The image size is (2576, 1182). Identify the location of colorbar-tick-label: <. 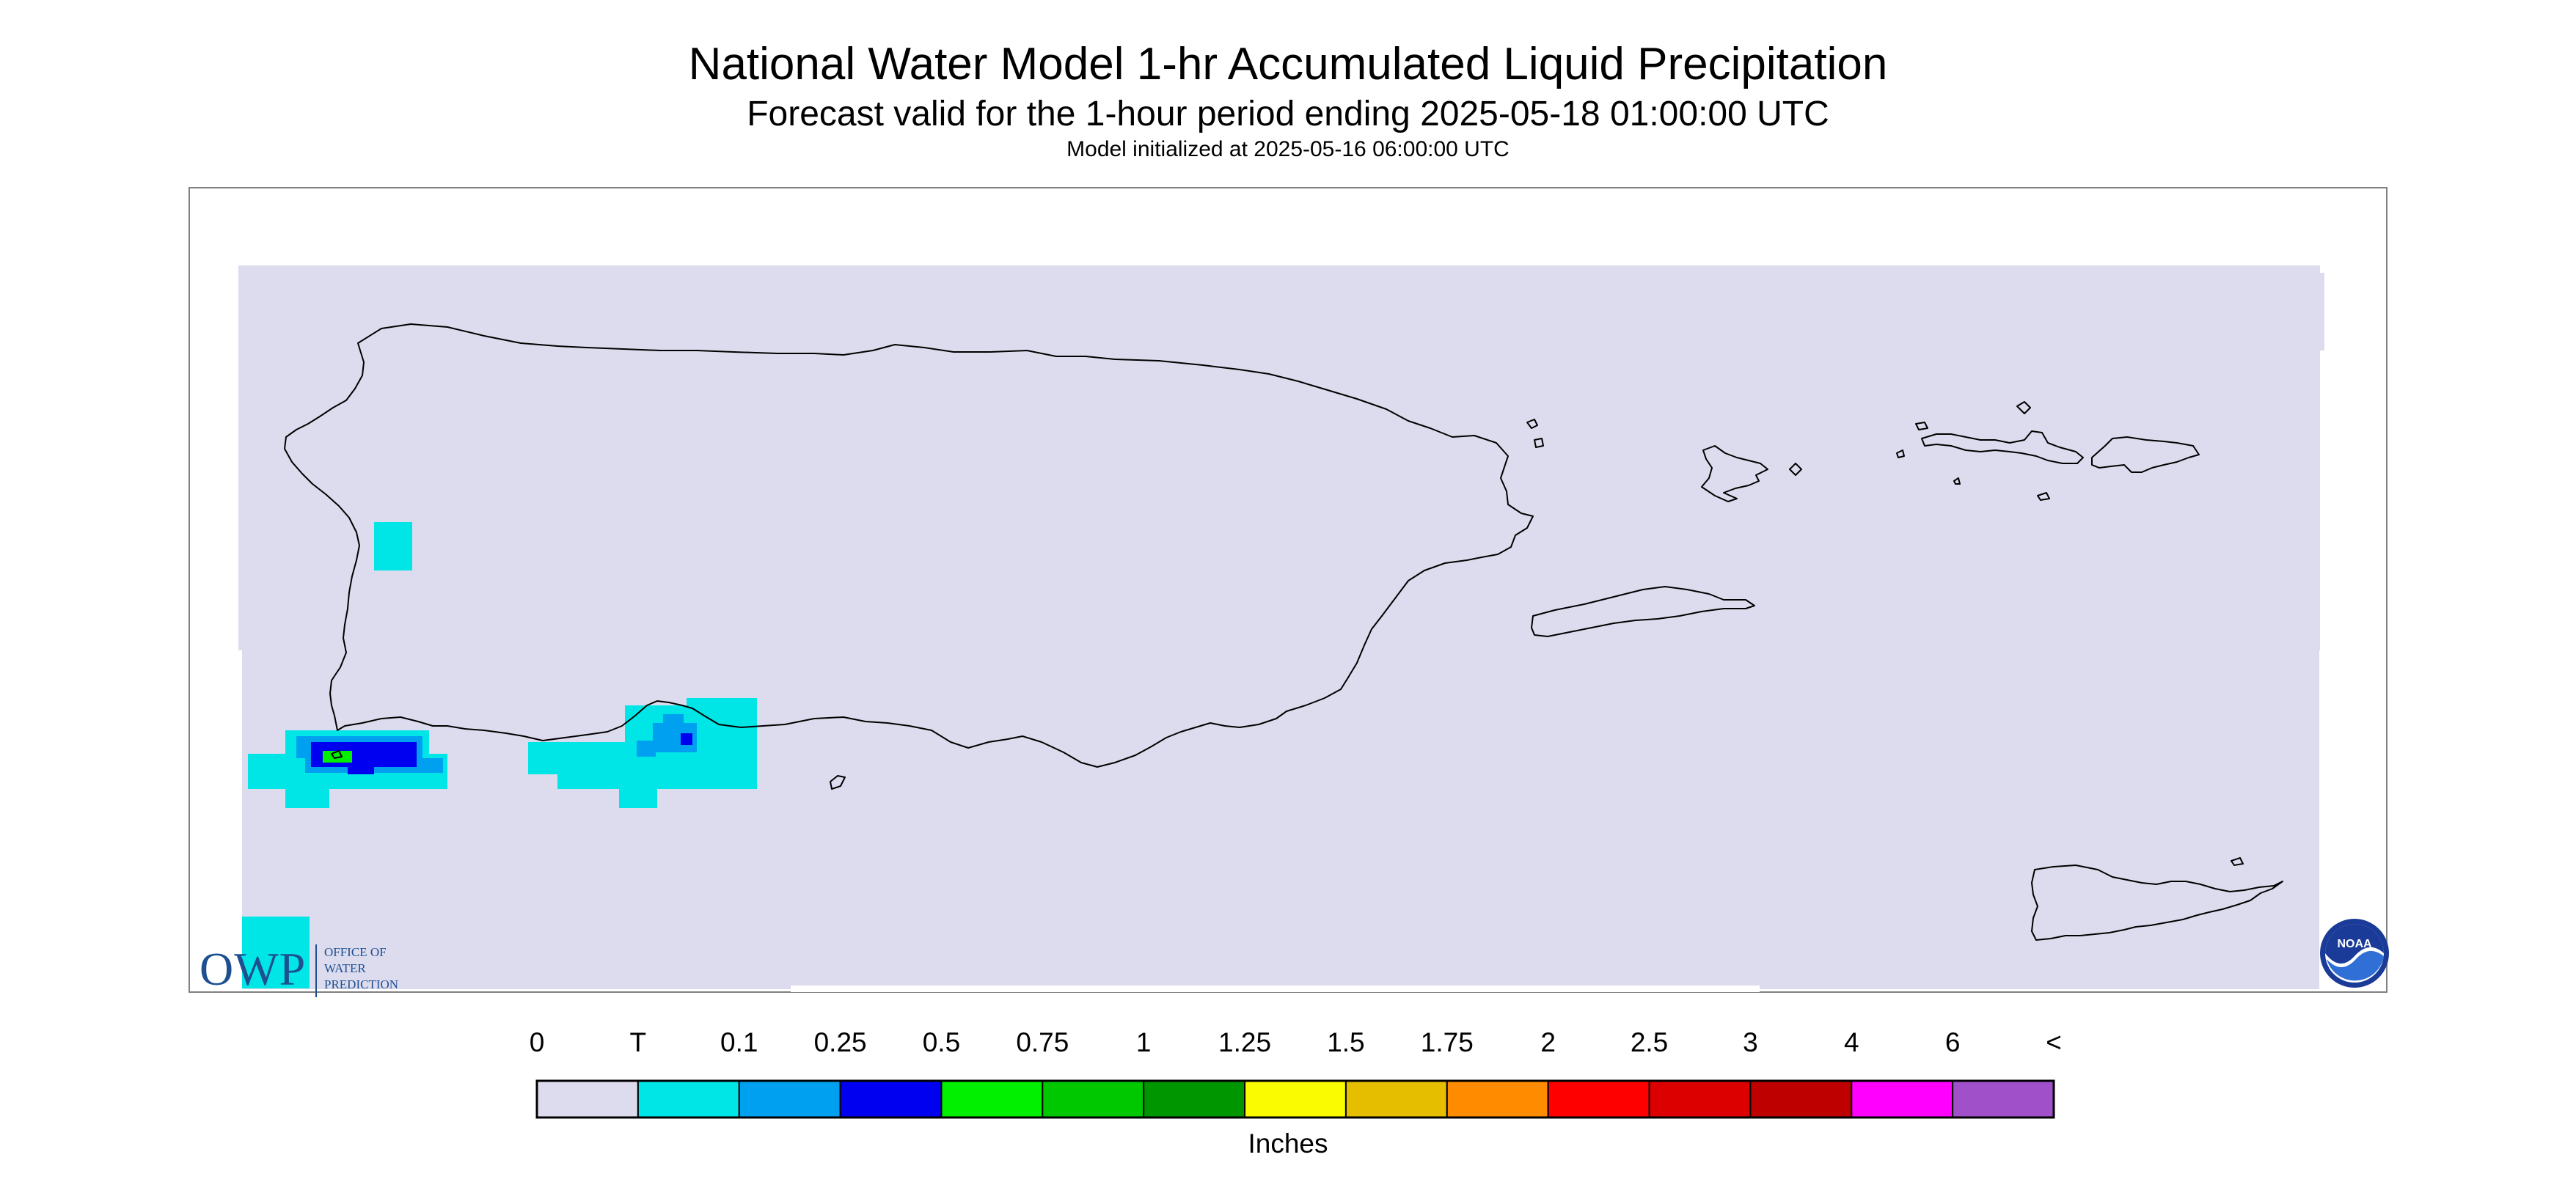
(2054, 1042).